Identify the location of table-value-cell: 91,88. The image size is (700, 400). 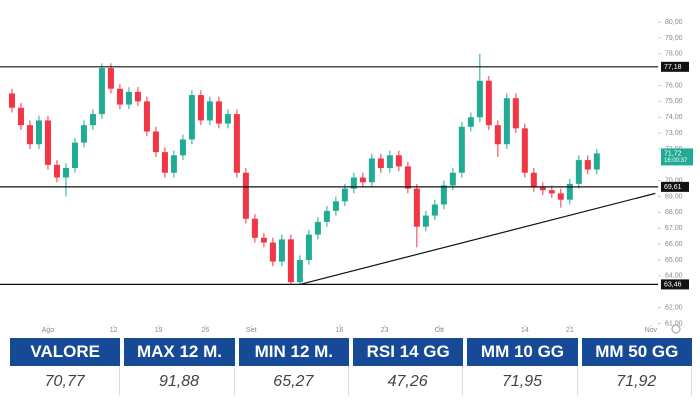
(179, 381).